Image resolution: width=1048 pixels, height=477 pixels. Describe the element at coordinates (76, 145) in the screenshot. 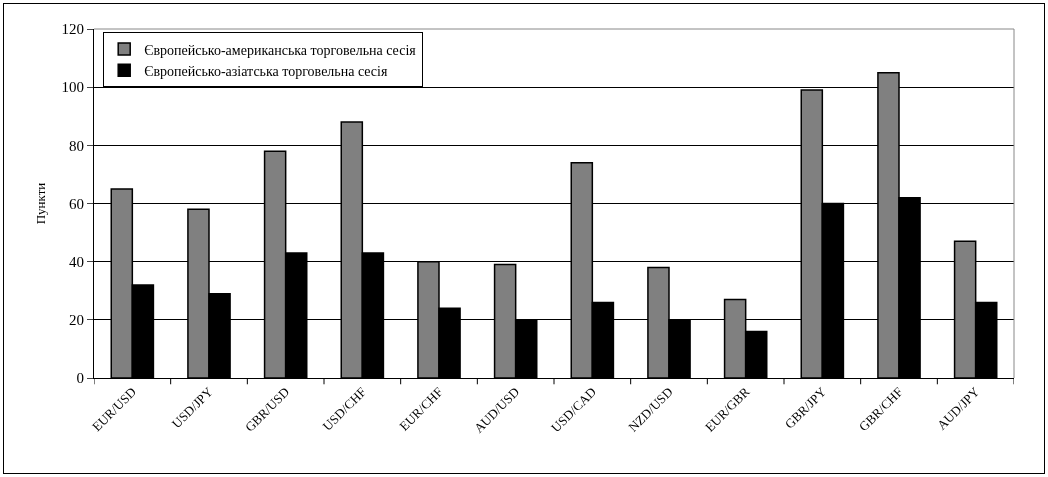

I see `y-tick-label: 80` at that location.